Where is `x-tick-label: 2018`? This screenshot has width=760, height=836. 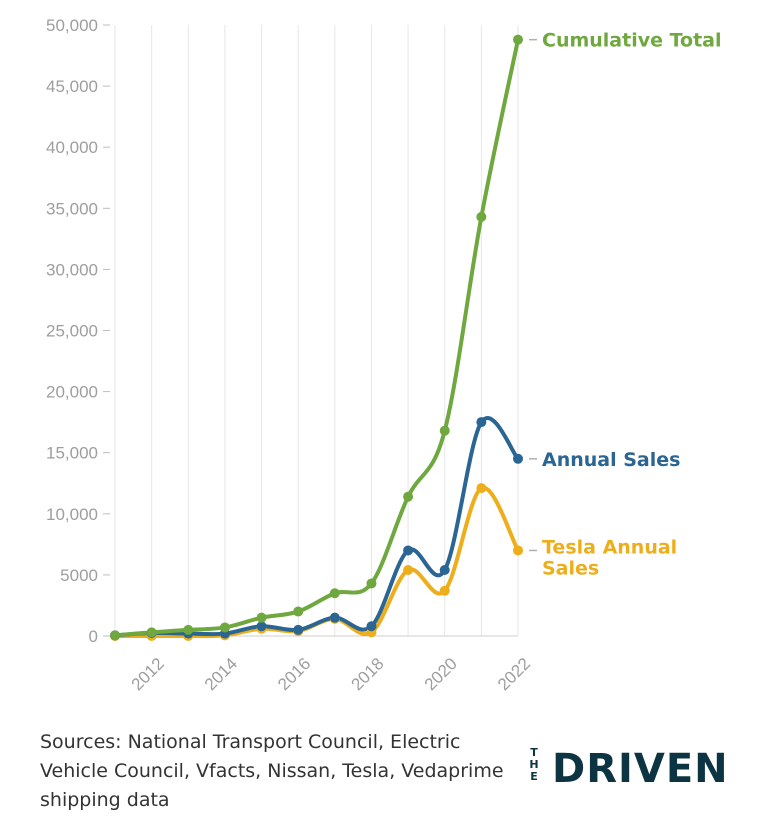 x-tick-label: 2018 is located at coordinates (367, 674).